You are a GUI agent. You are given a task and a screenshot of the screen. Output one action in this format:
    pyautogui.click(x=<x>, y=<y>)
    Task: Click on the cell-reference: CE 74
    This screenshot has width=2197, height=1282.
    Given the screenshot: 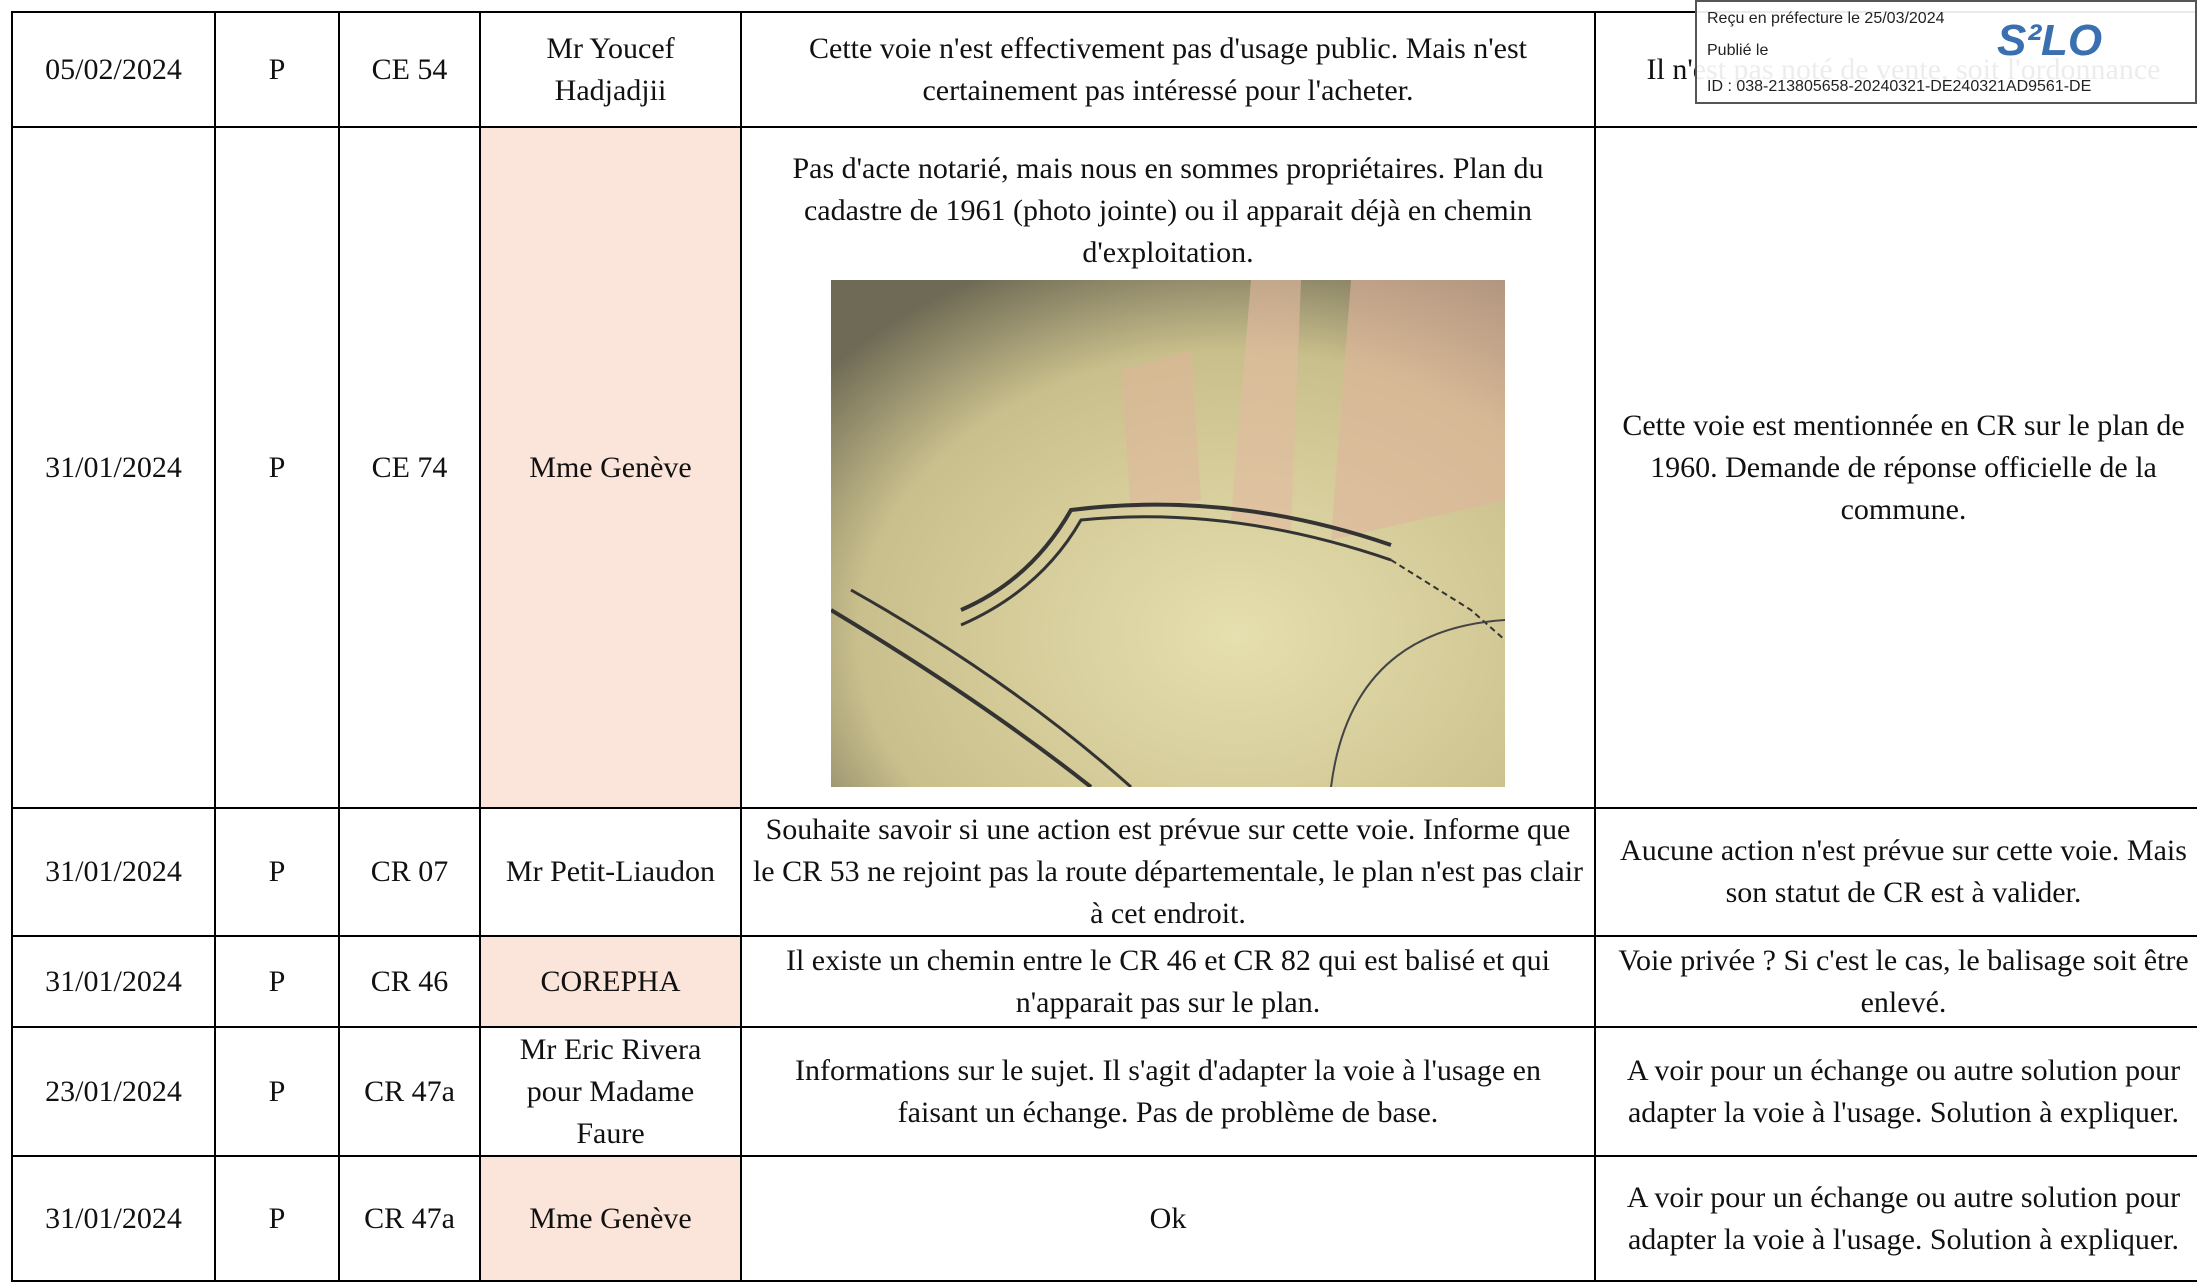 What is the action you would take?
    pyautogui.click(x=409, y=467)
    